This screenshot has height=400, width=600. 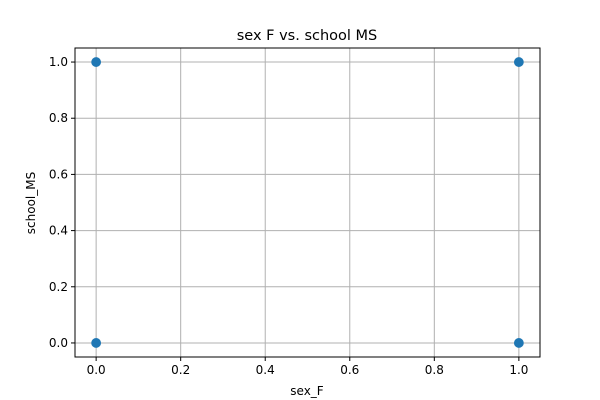 I want to click on x-tick-label: 0.8, so click(x=434, y=370).